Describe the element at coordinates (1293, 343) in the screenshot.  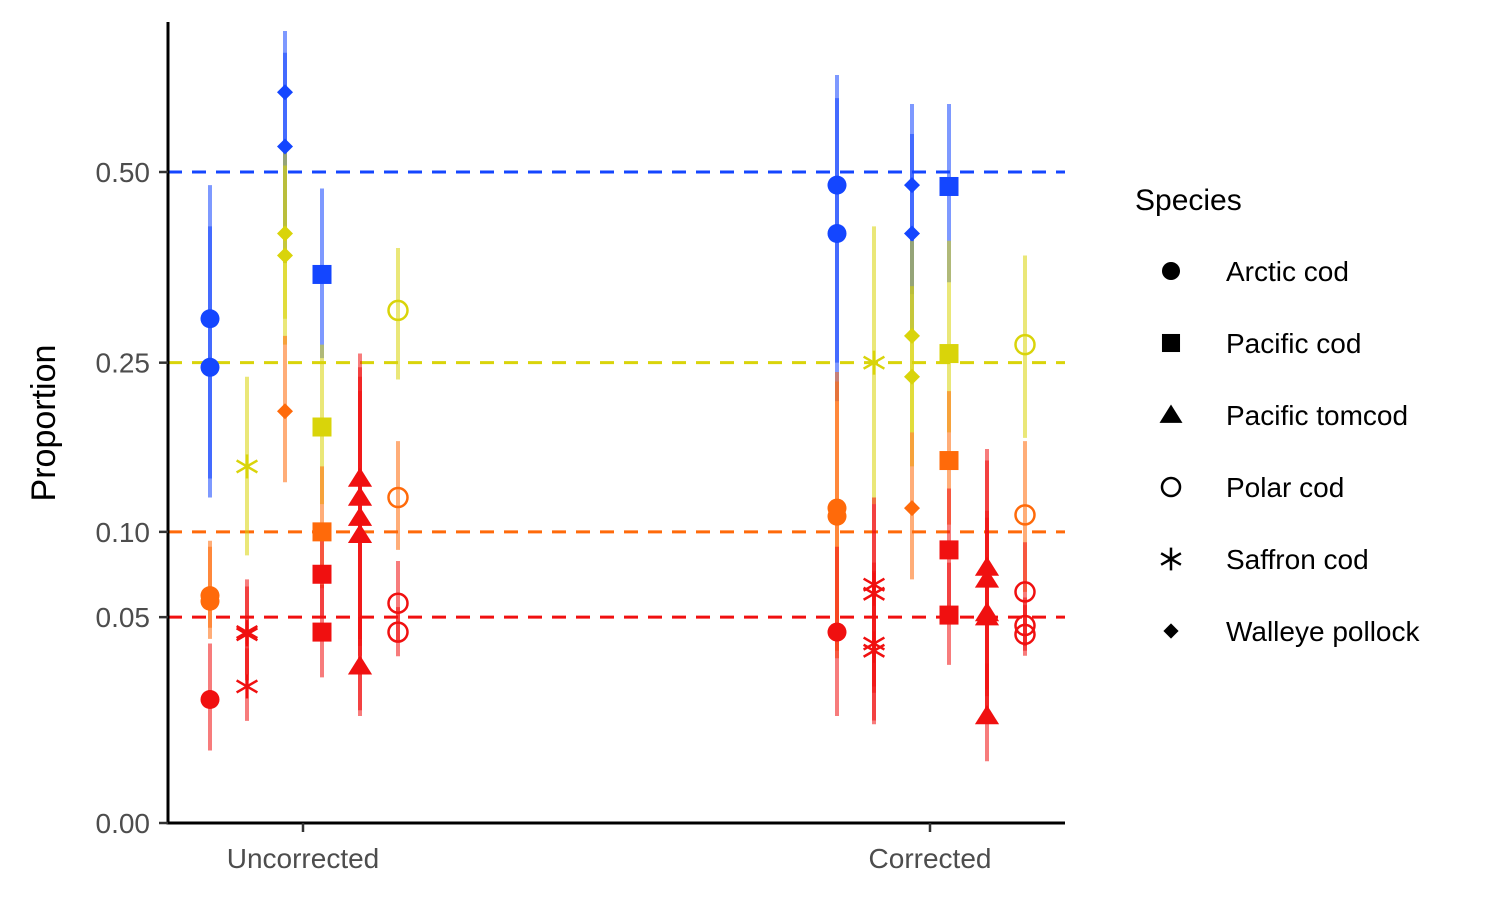
I see `legend-label: Pacific cod` at that location.